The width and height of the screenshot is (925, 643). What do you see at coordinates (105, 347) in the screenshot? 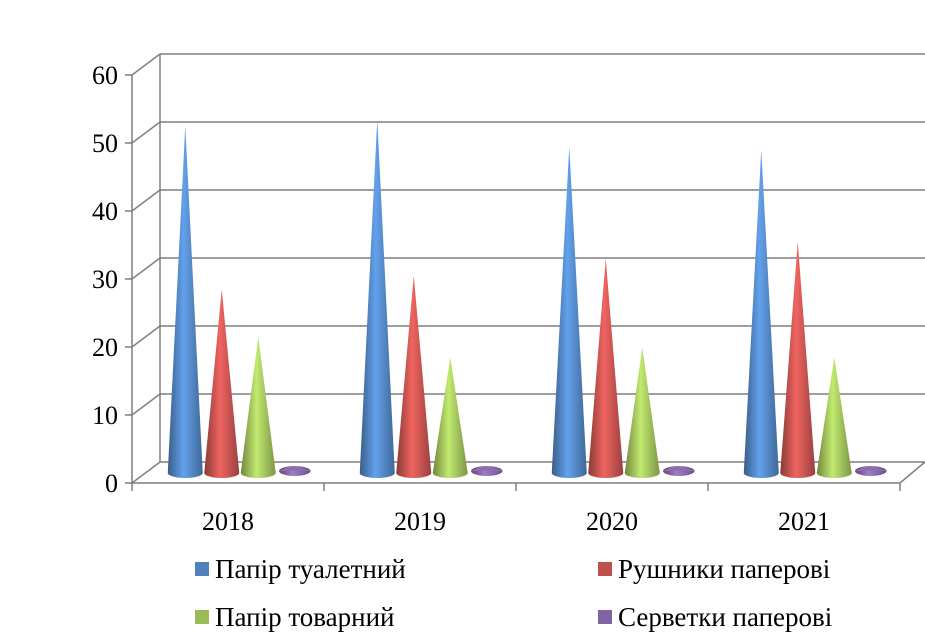
I see `y-tick-label: 20` at bounding box center [105, 347].